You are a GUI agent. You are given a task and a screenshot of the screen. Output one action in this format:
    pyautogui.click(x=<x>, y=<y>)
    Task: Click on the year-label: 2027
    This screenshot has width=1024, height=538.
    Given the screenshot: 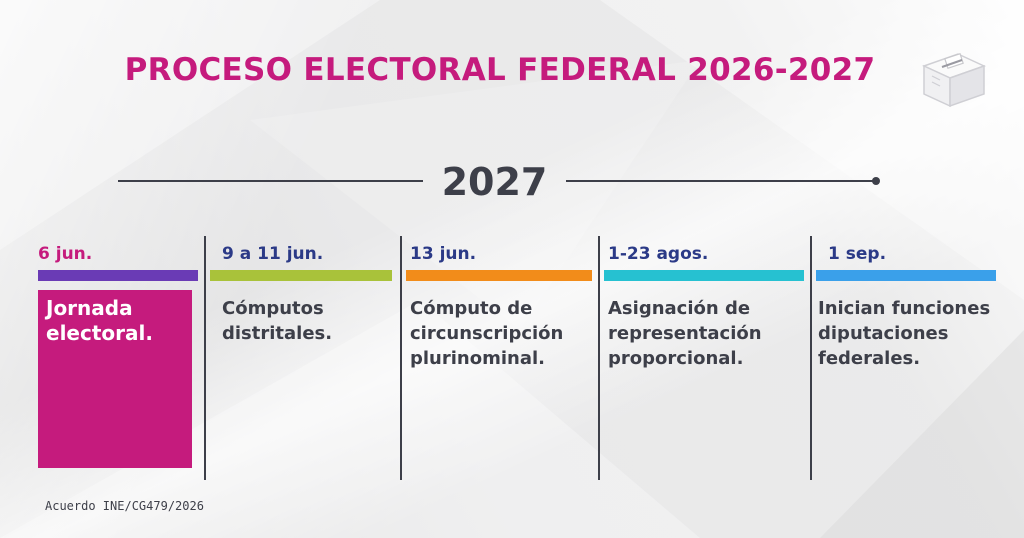 What is the action you would take?
    pyautogui.click(x=494, y=182)
    